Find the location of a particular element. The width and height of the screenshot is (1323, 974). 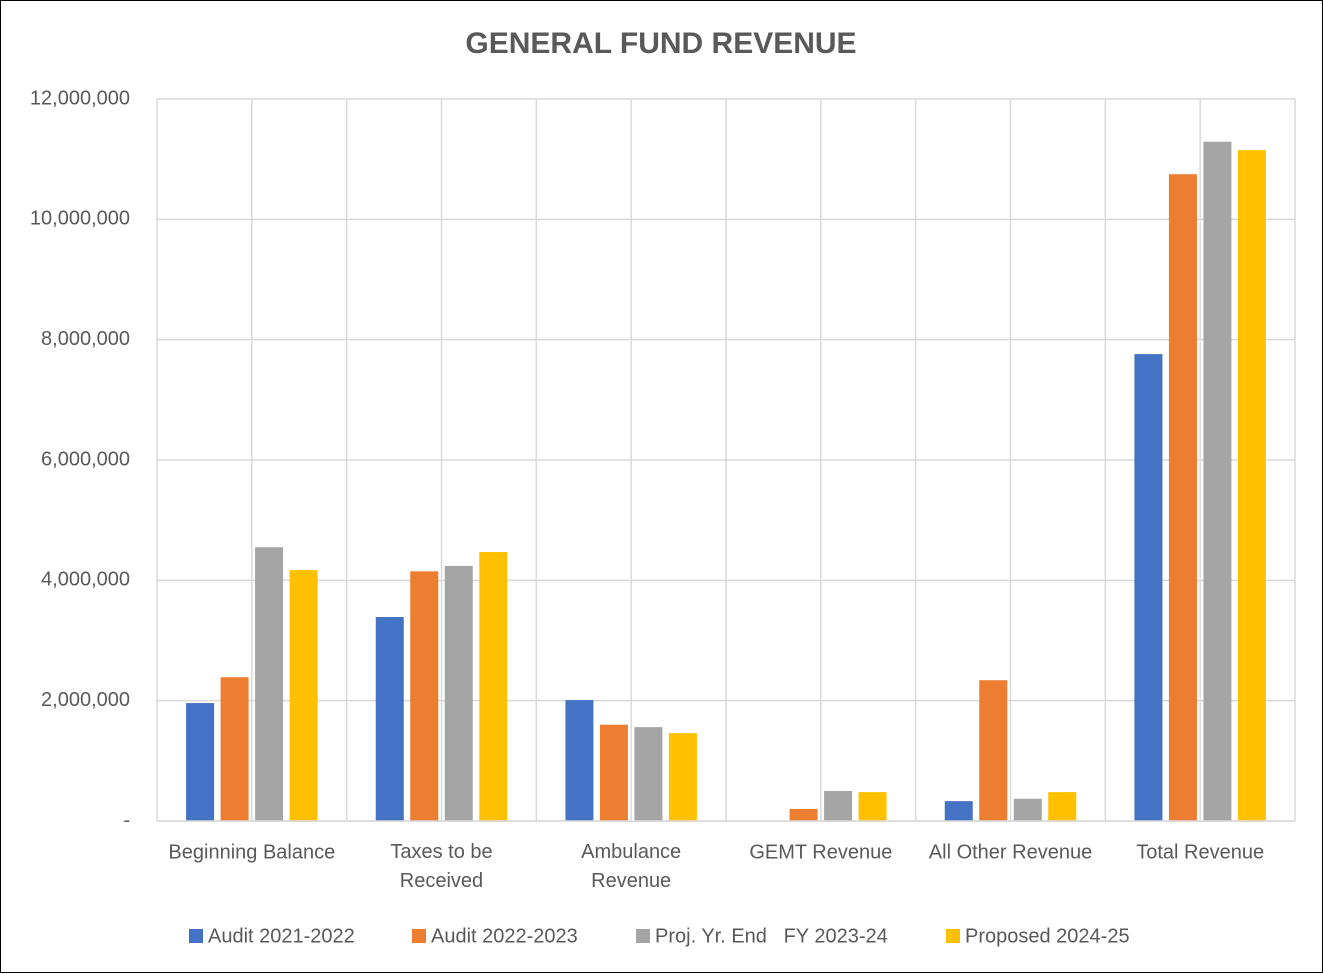

legend-label: Proposed 2024-25 is located at coordinates (1047, 936).